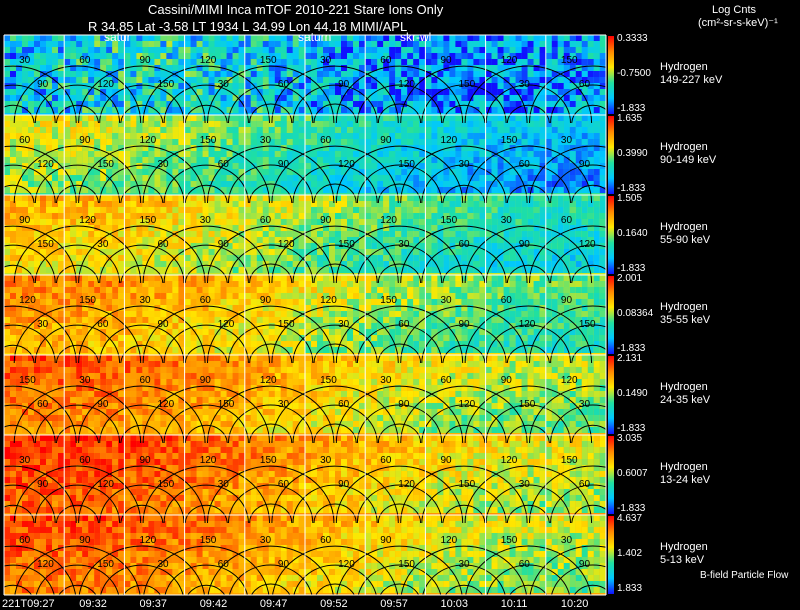  I want to click on colorbar-mid-label: 0.3990, so click(632, 153).